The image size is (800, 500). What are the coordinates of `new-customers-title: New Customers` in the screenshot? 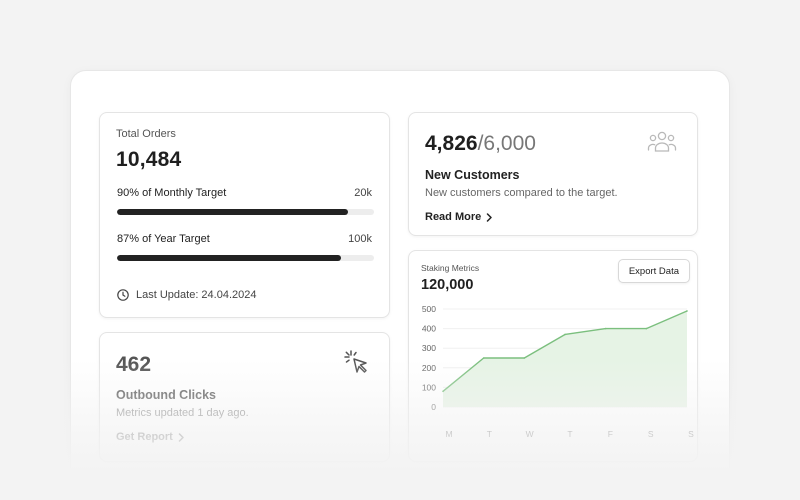 It's located at (472, 175).